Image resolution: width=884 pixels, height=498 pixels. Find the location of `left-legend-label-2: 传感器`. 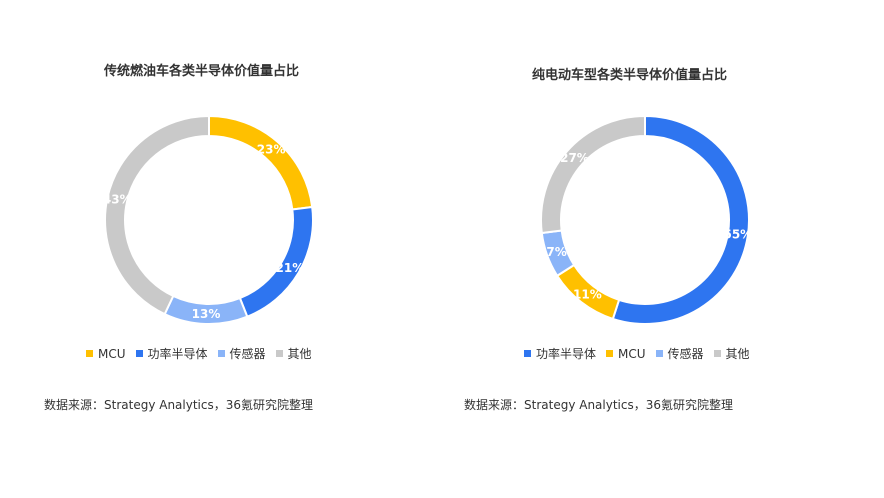

left-legend-label-2: 传感器 is located at coordinates (247, 354).